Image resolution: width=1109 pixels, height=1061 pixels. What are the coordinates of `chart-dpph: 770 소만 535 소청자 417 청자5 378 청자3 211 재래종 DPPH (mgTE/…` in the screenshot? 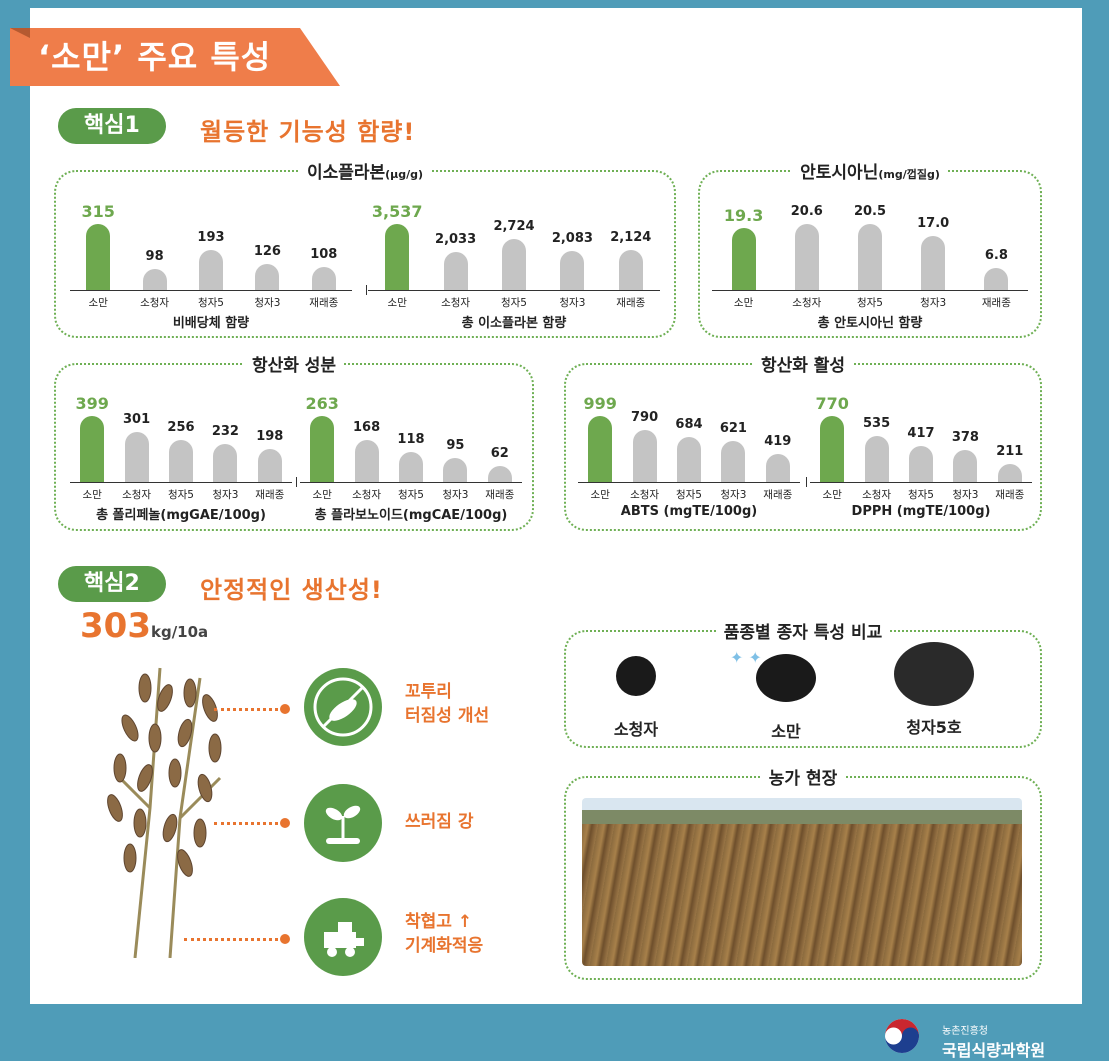 It's located at (921, 456).